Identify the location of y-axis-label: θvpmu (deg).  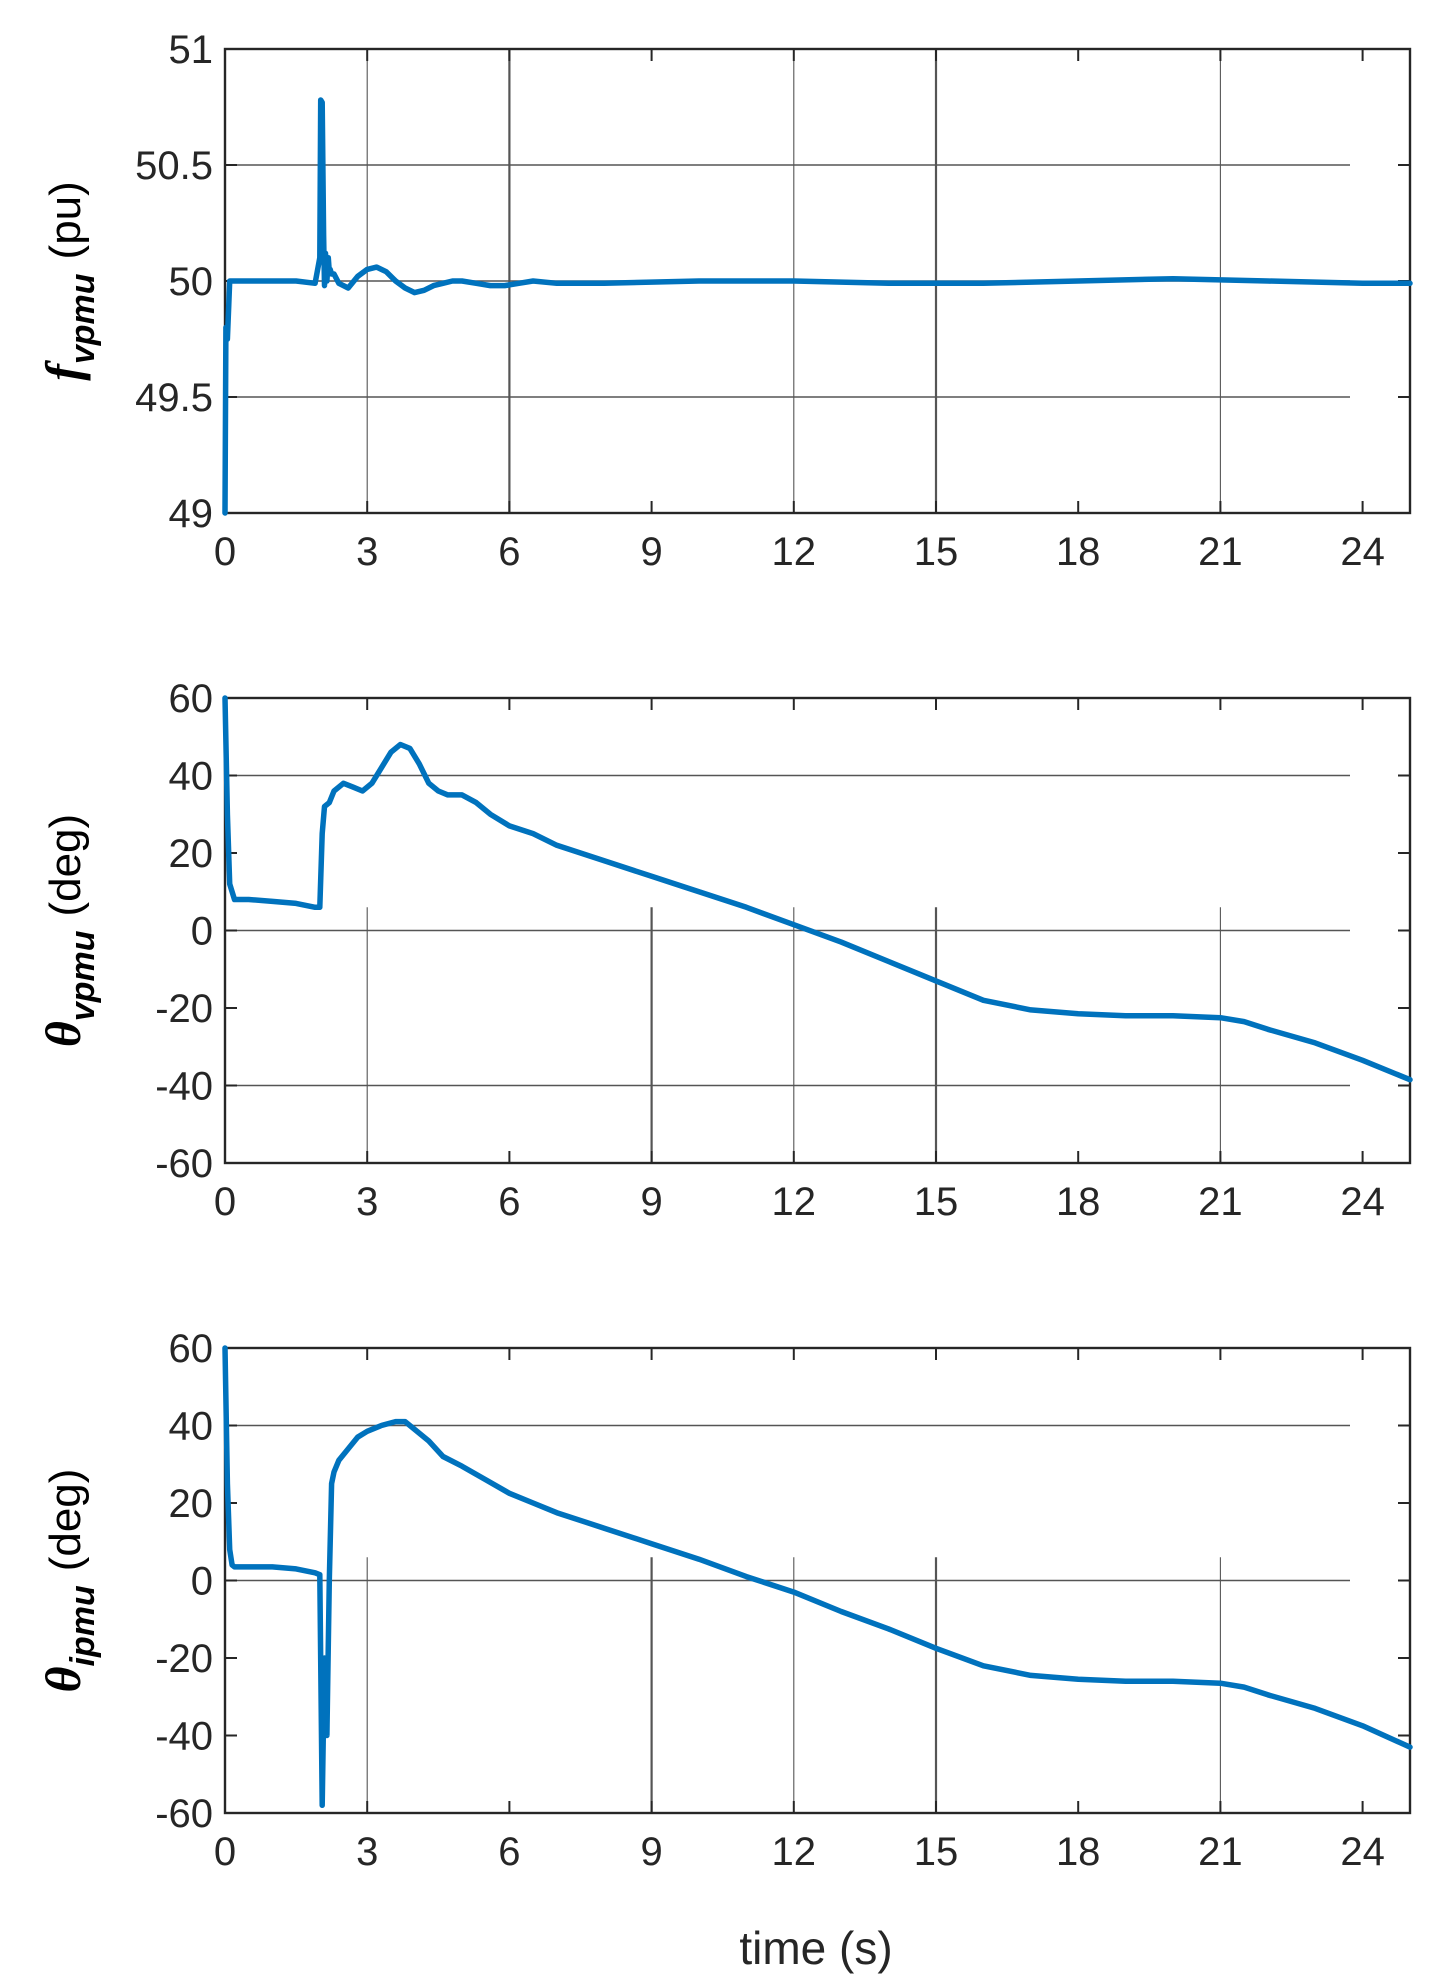
(68, 930).